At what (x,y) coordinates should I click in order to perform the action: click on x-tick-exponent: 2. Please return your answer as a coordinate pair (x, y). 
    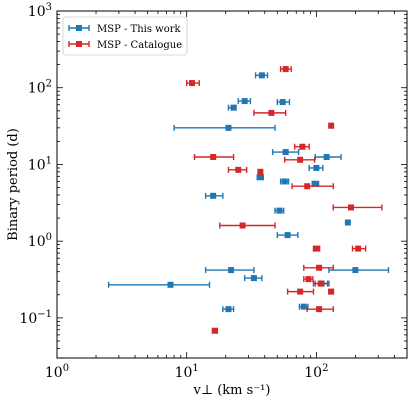
    Looking at the image, I should click on (325, 368).